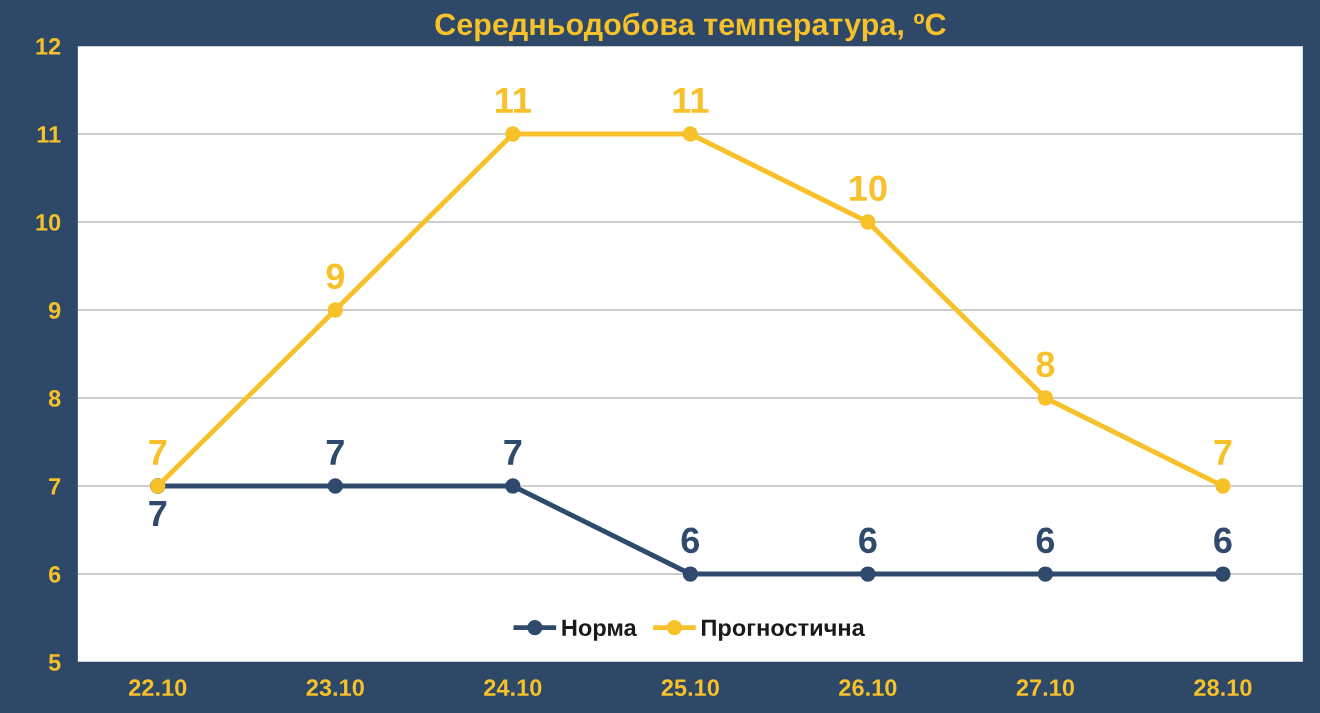 This screenshot has height=713, width=1320. What do you see at coordinates (54, 398) in the screenshot?
I see `y-tick-label: 8` at bounding box center [54, 398].